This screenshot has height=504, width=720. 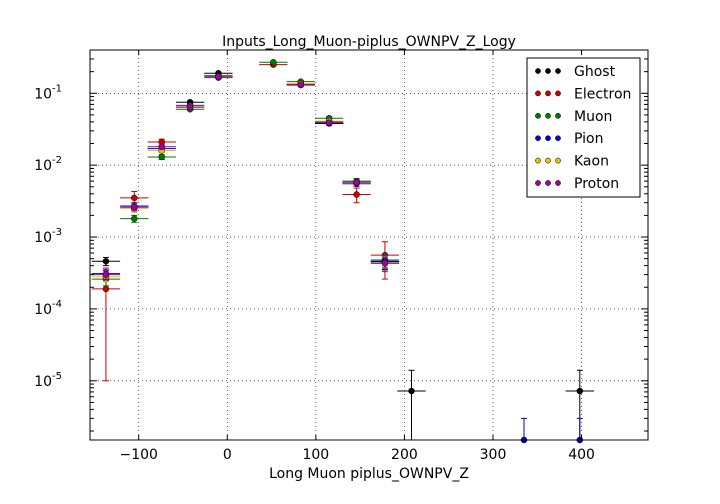 What do you see at coordinates (227, 455) in the screenshot?
I see `x-tick-label: 0` at bounding box center [227, 455].